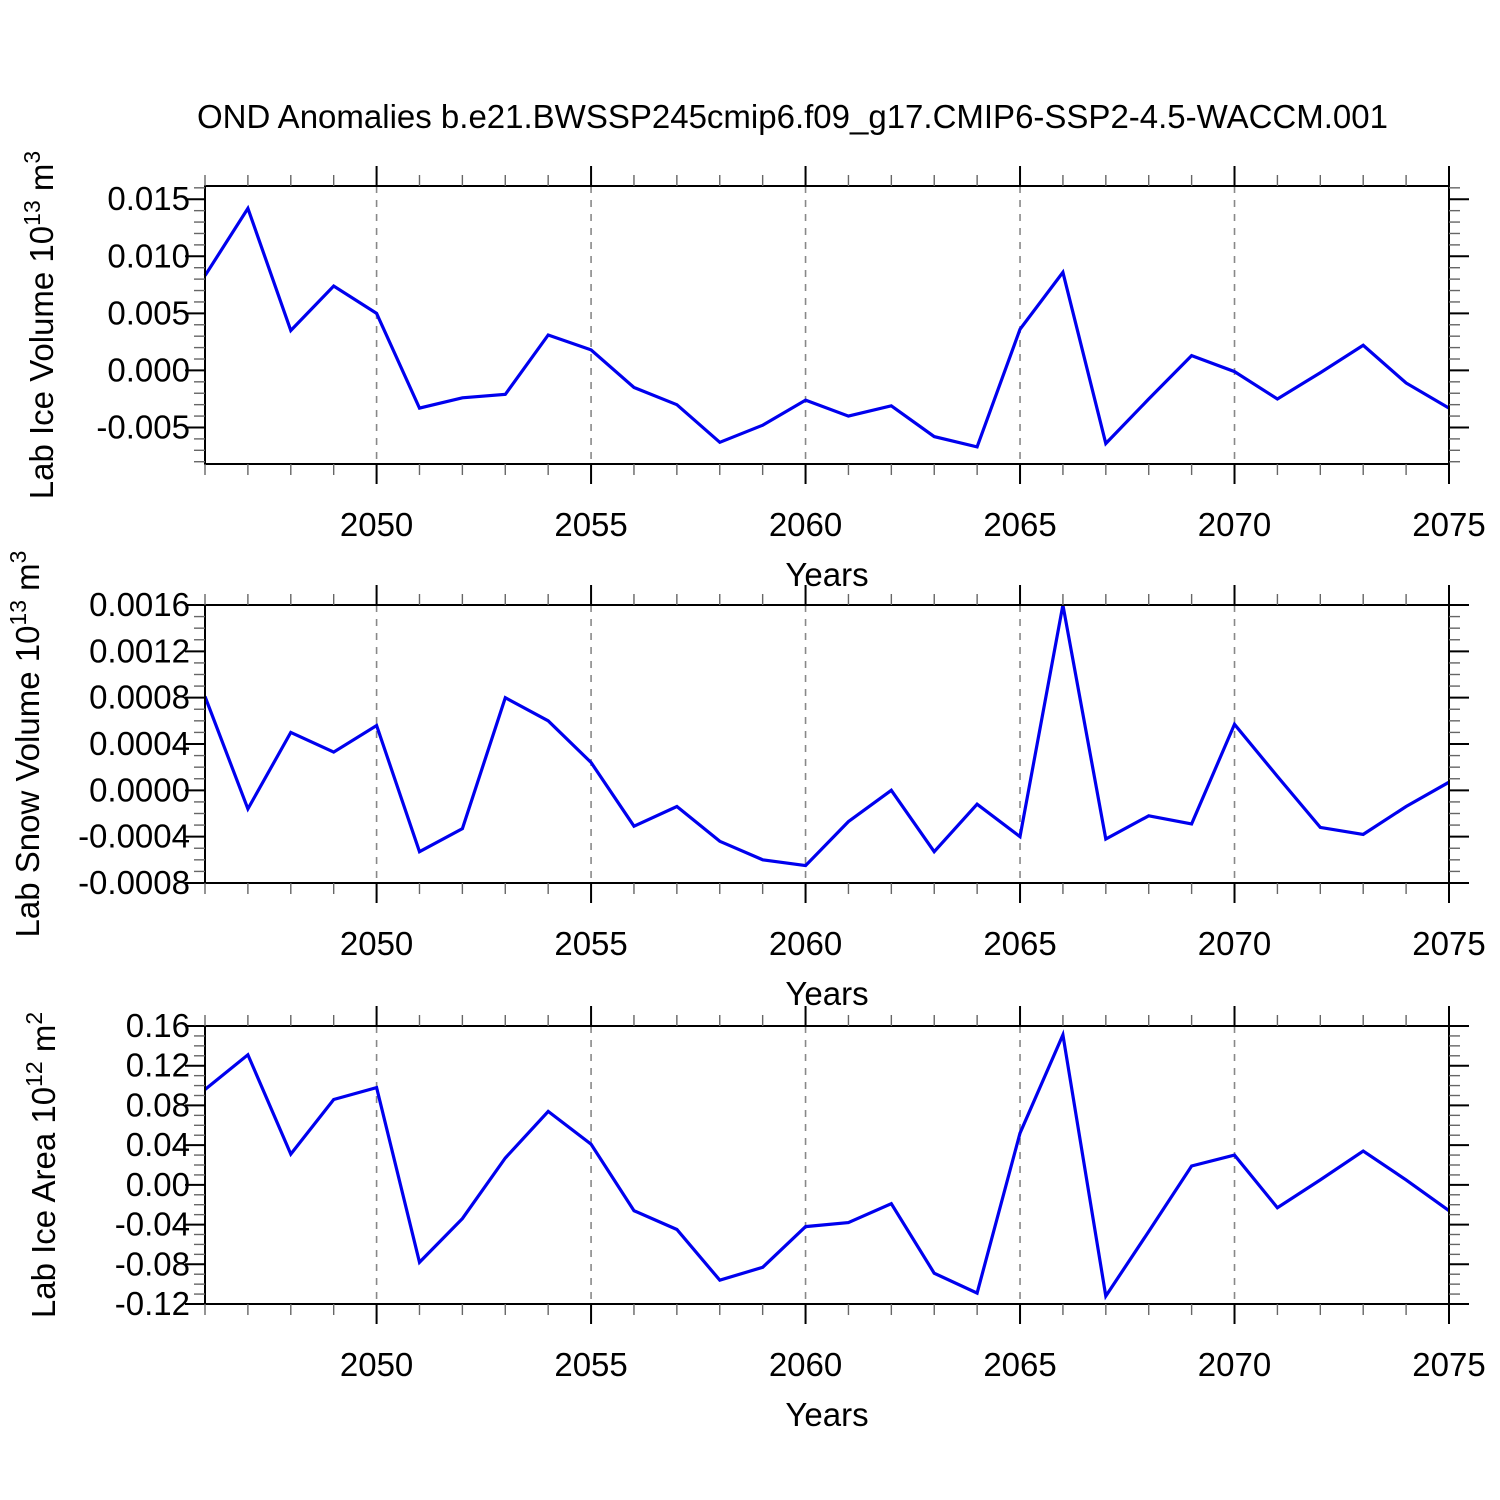 This screenshot has width=1500, height=1500. I want to click on y-tick-label: 0.015, so click(148, 198).